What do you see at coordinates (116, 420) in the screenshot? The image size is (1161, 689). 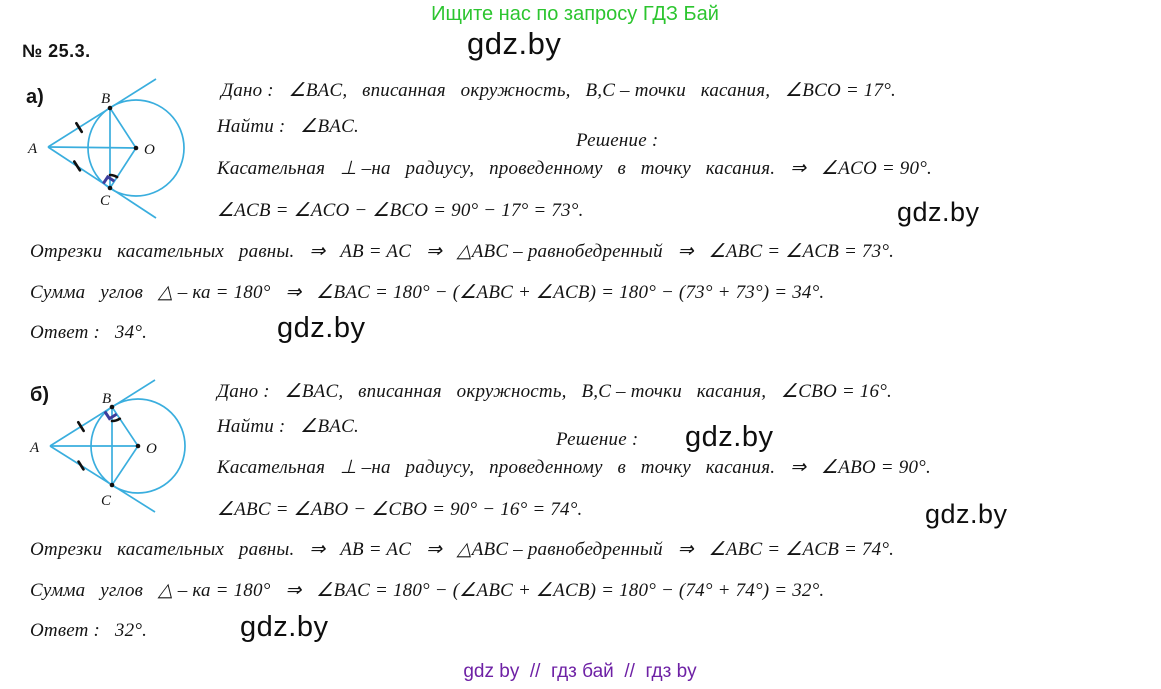 I see `angle-cbo-arc` at bounding box center [116, 420].